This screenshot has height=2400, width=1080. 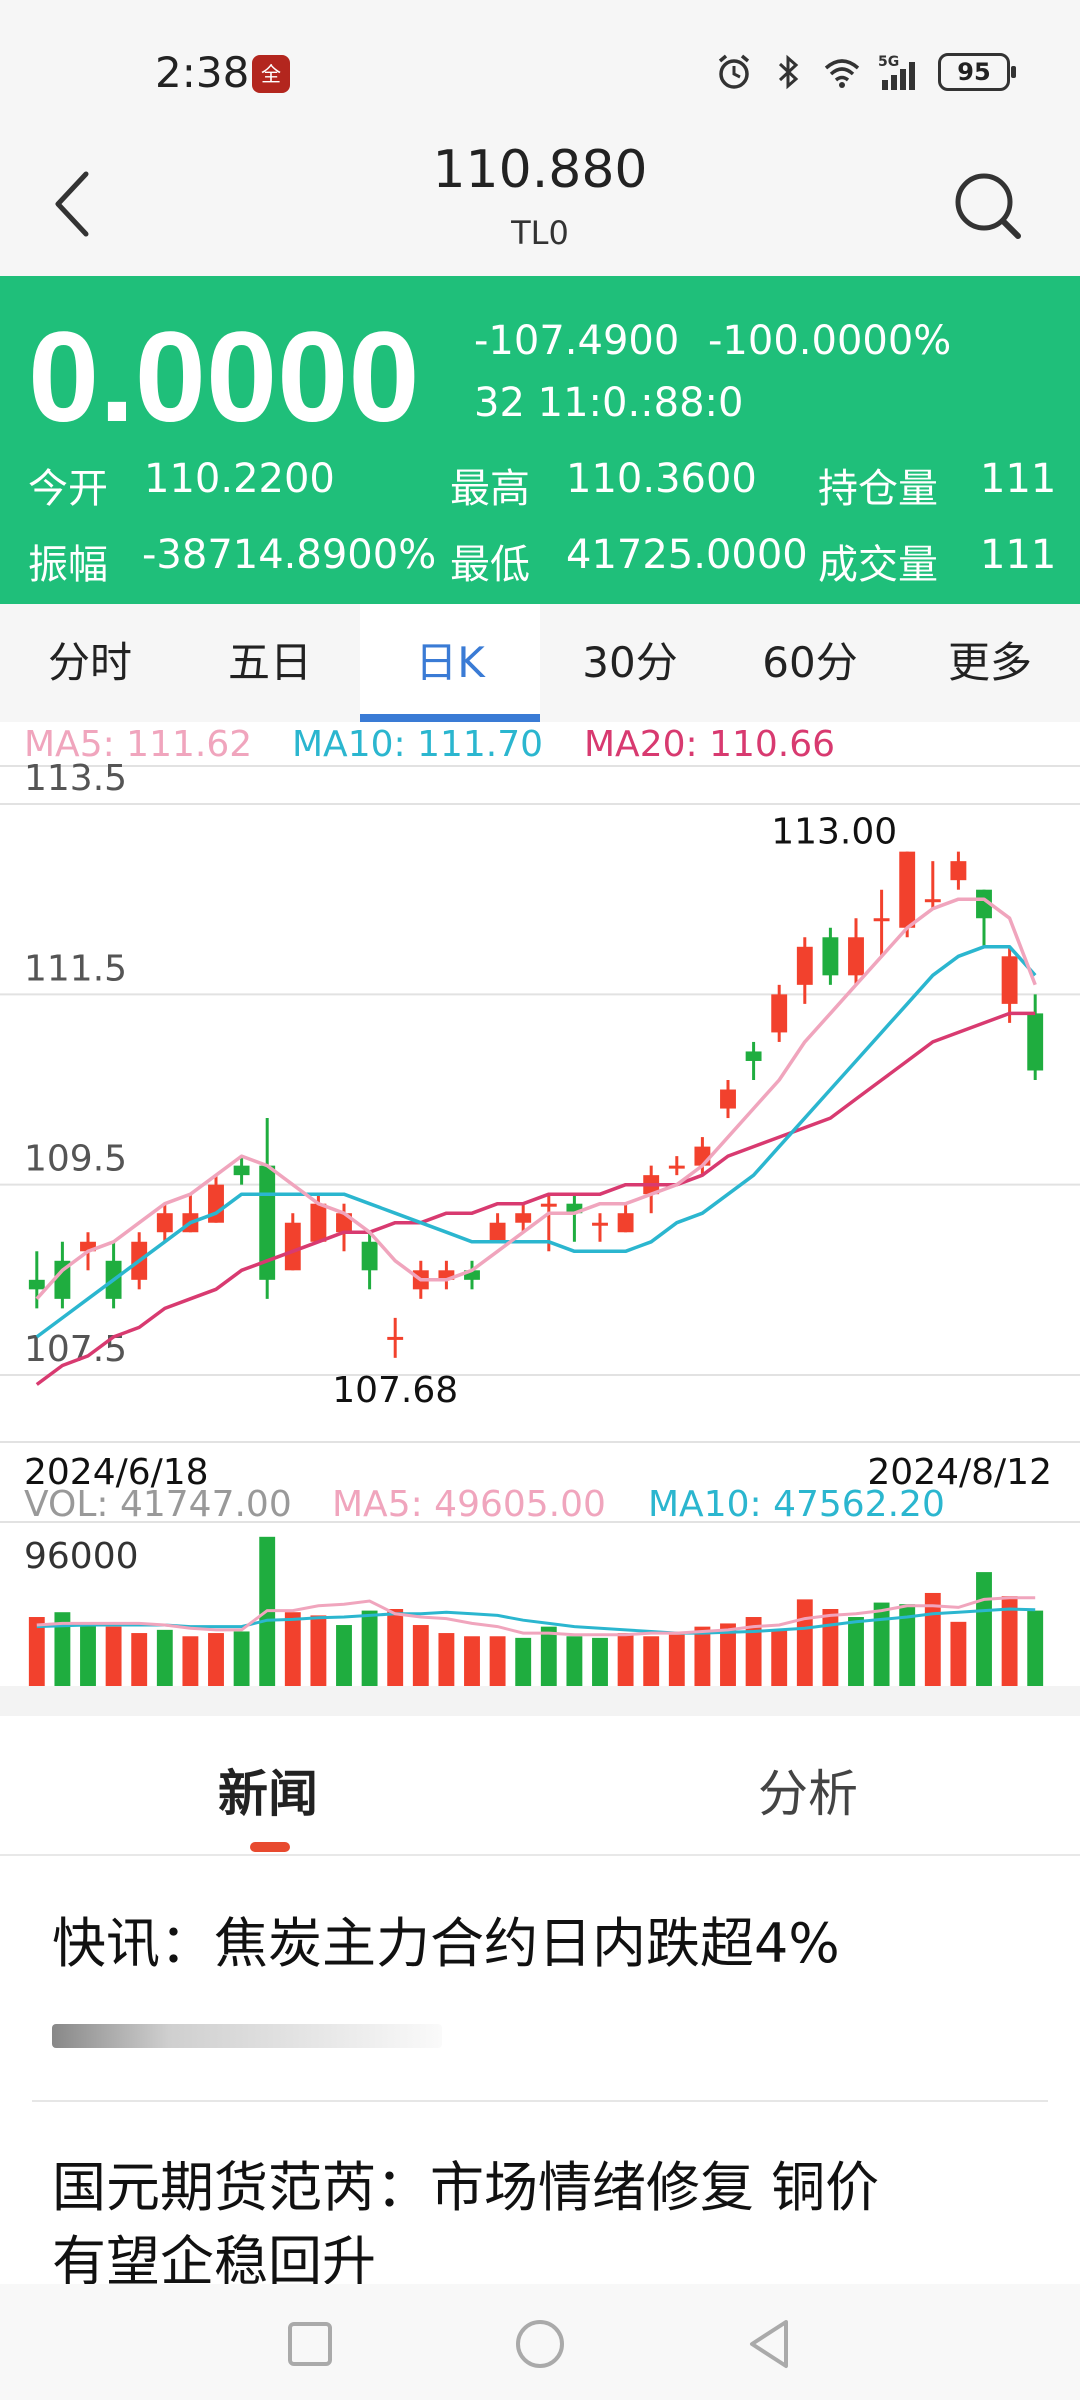 What do you see at coordinates (490, 565) in the screenshot?
I see `low-label: 最低` at bounding box center [490, 565].